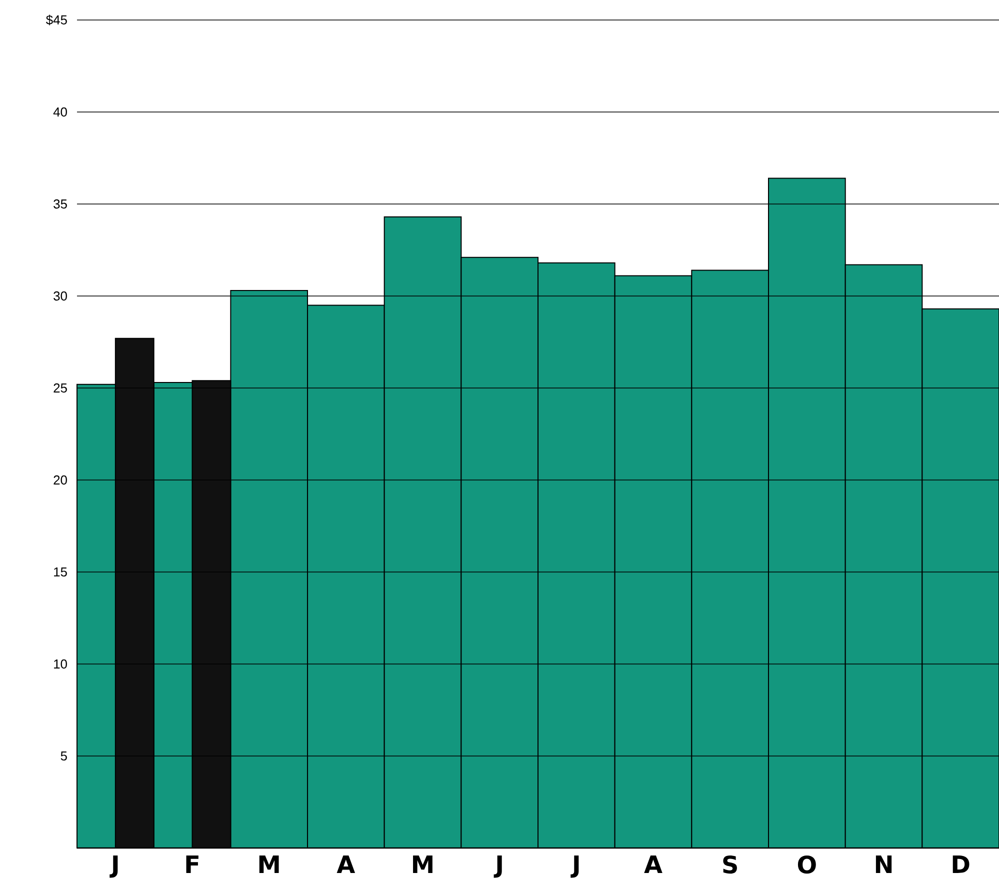  Describe the element at coordinates (884, 864) in the screenshot. I see `x-tick-label: N` at that location.